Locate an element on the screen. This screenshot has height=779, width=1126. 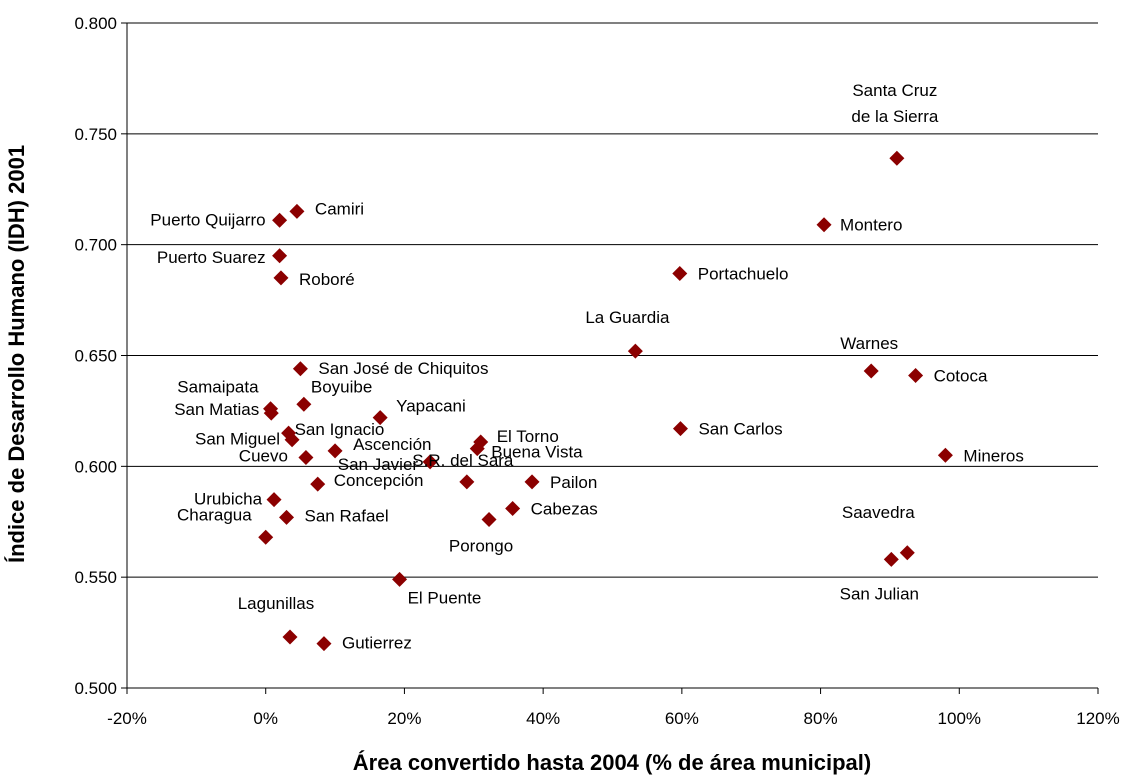
y-tick-label: 0.650 is located at coordinates (95, 356).